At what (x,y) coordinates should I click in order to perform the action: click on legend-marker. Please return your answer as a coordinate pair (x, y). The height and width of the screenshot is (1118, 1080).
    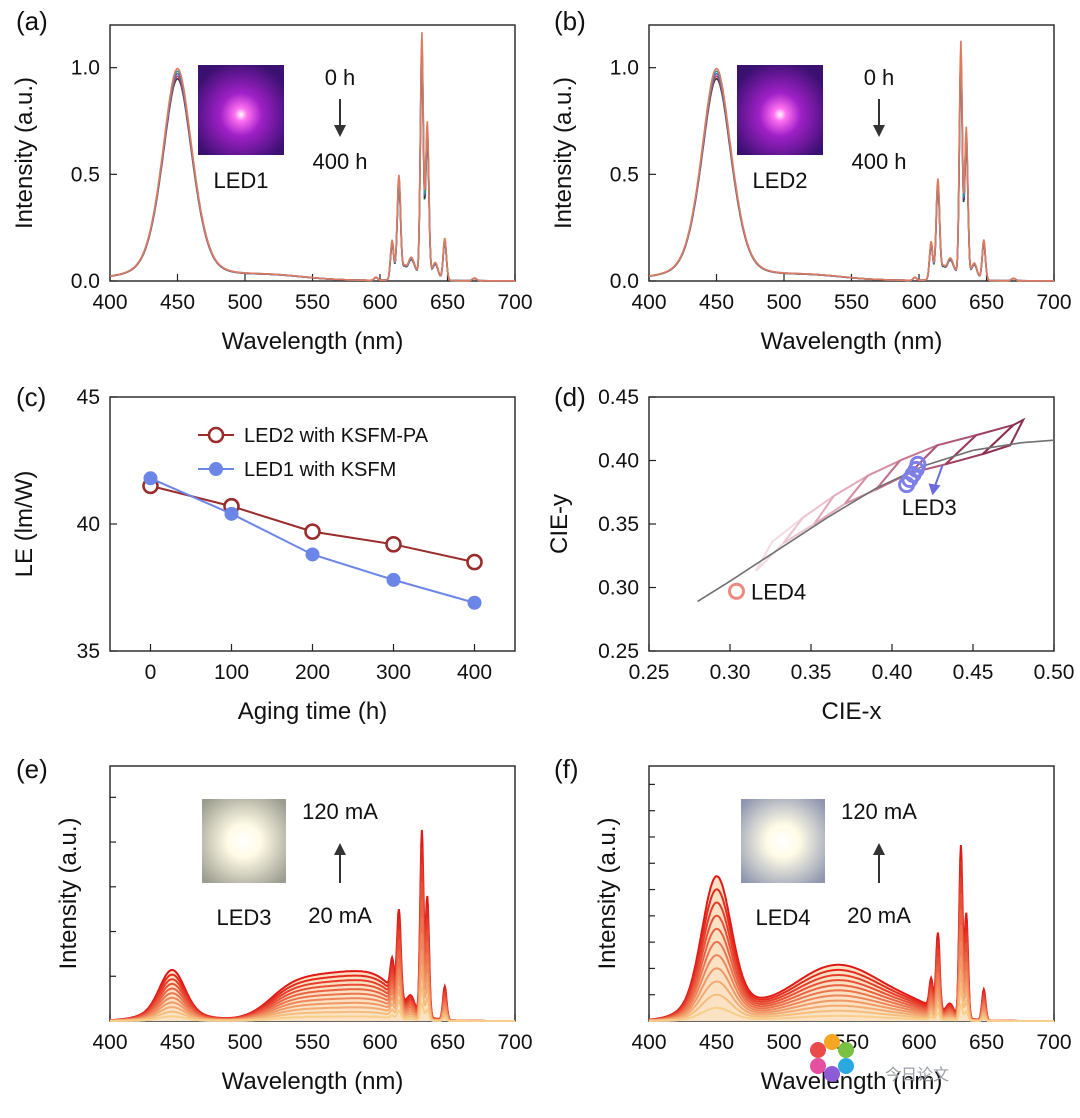
    Looking at the image, I should click on (216, 435).